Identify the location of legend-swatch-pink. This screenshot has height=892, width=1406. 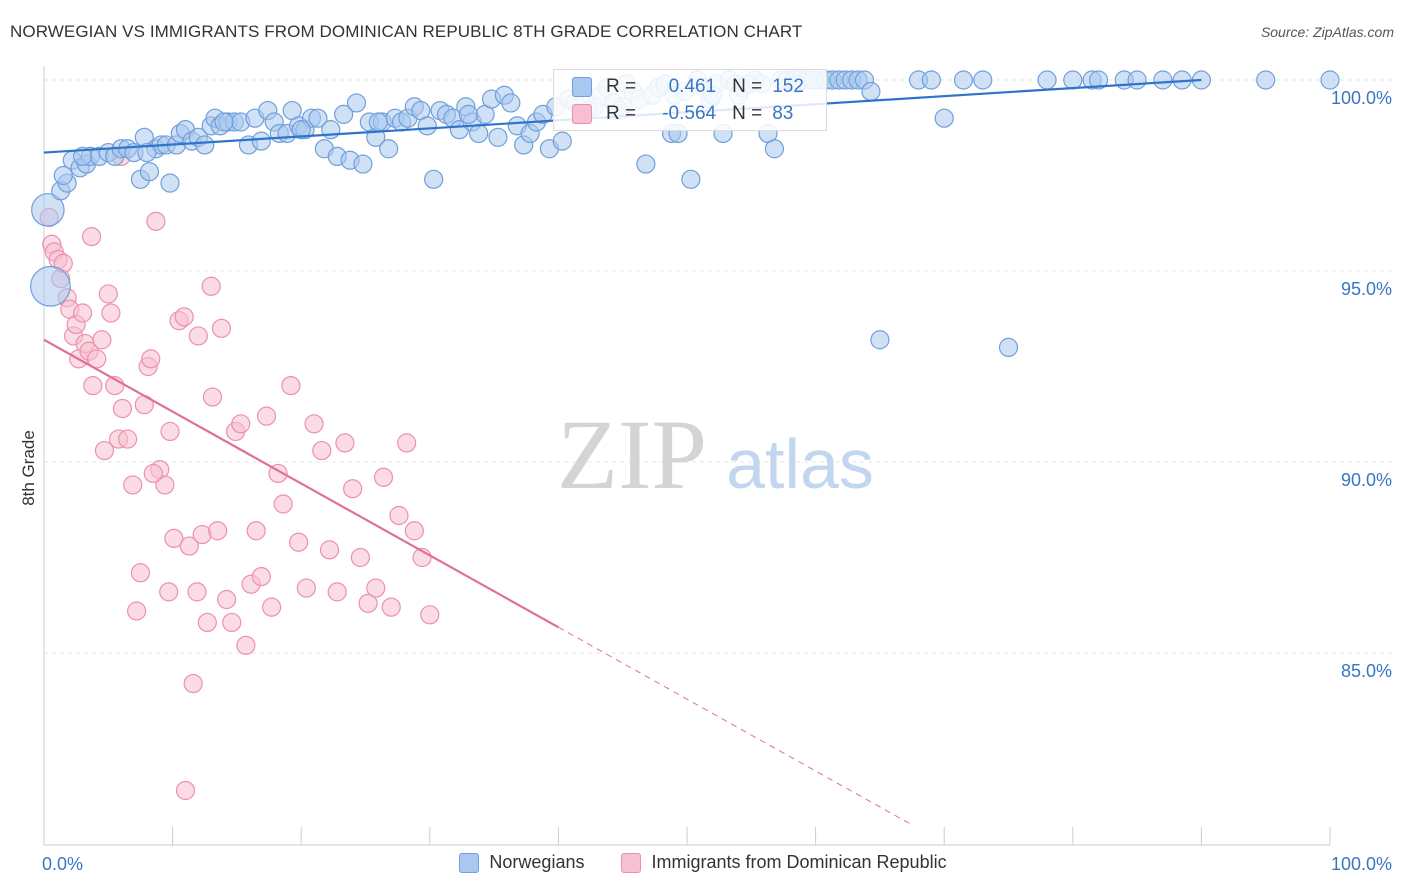
(631, 862).